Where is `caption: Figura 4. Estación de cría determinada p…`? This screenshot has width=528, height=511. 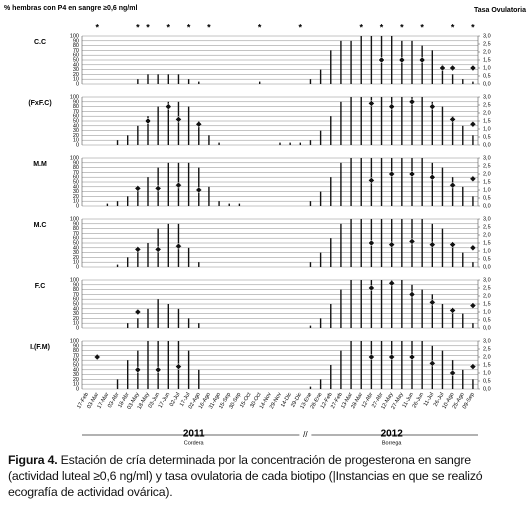 caption: Figura 4. Estación de cría determinada p… is located at coordinates (265, 476).